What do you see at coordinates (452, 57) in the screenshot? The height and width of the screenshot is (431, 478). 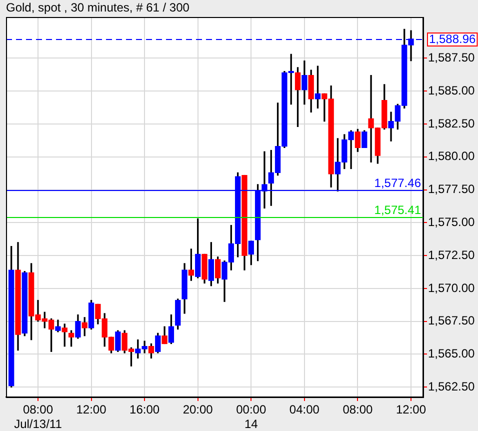 I see `y-tick-label: 1,587.50` at bounding box center [452, 57].